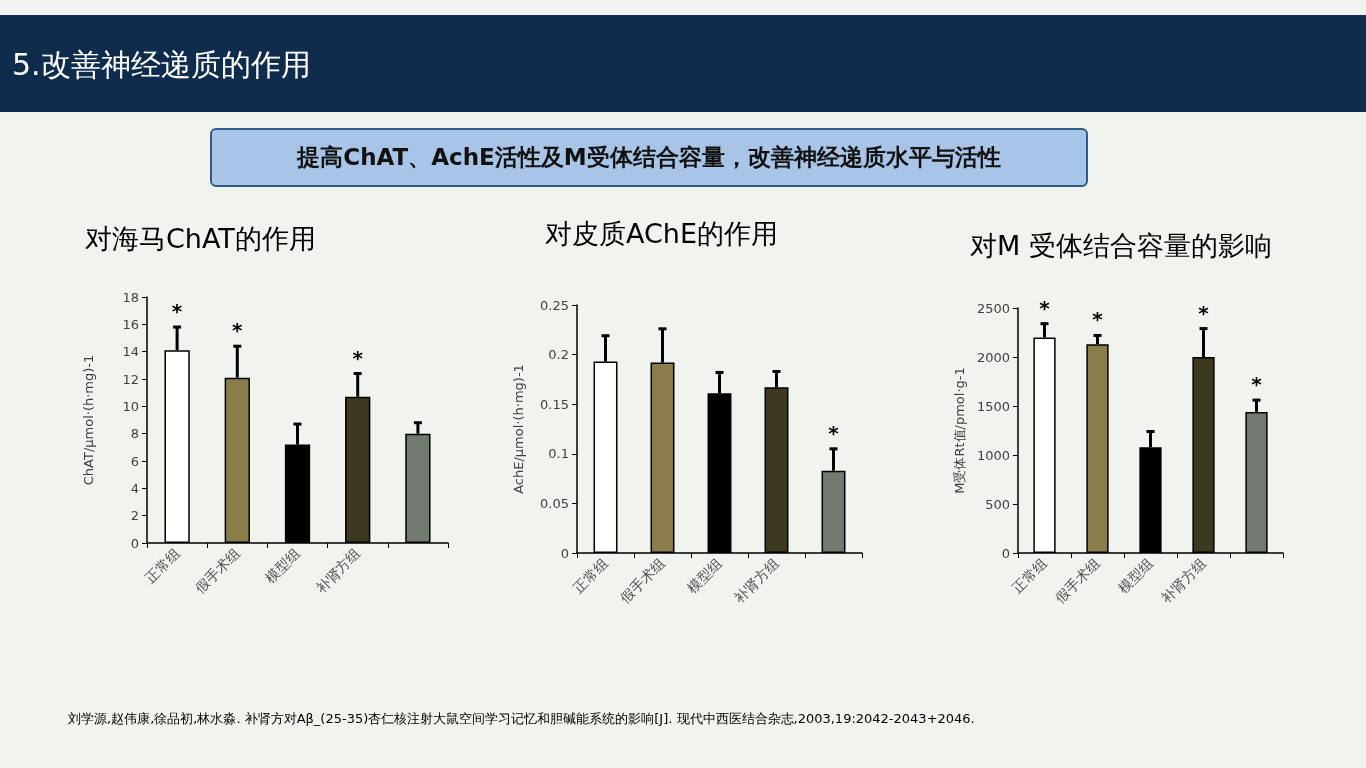 This screenshot has height=768, width=1366. What do you see at coordinates (521, 719) in the screenshot?
I see `text: 刘学源,赵伟康,徐品初,林水淼. 补肾方对Aβ_(25-35)杏仁核注射大鼠空间学习记忆和胆碱能系统的影响[J]. 现代中西医结合杂志,2003,19:2042-2043+2046.` at bounding box center [521, 719].